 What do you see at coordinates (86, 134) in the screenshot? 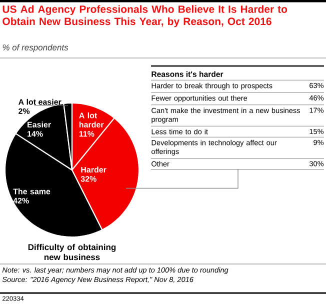
I see `data-label: 11%` at bounding box center [86, 134].